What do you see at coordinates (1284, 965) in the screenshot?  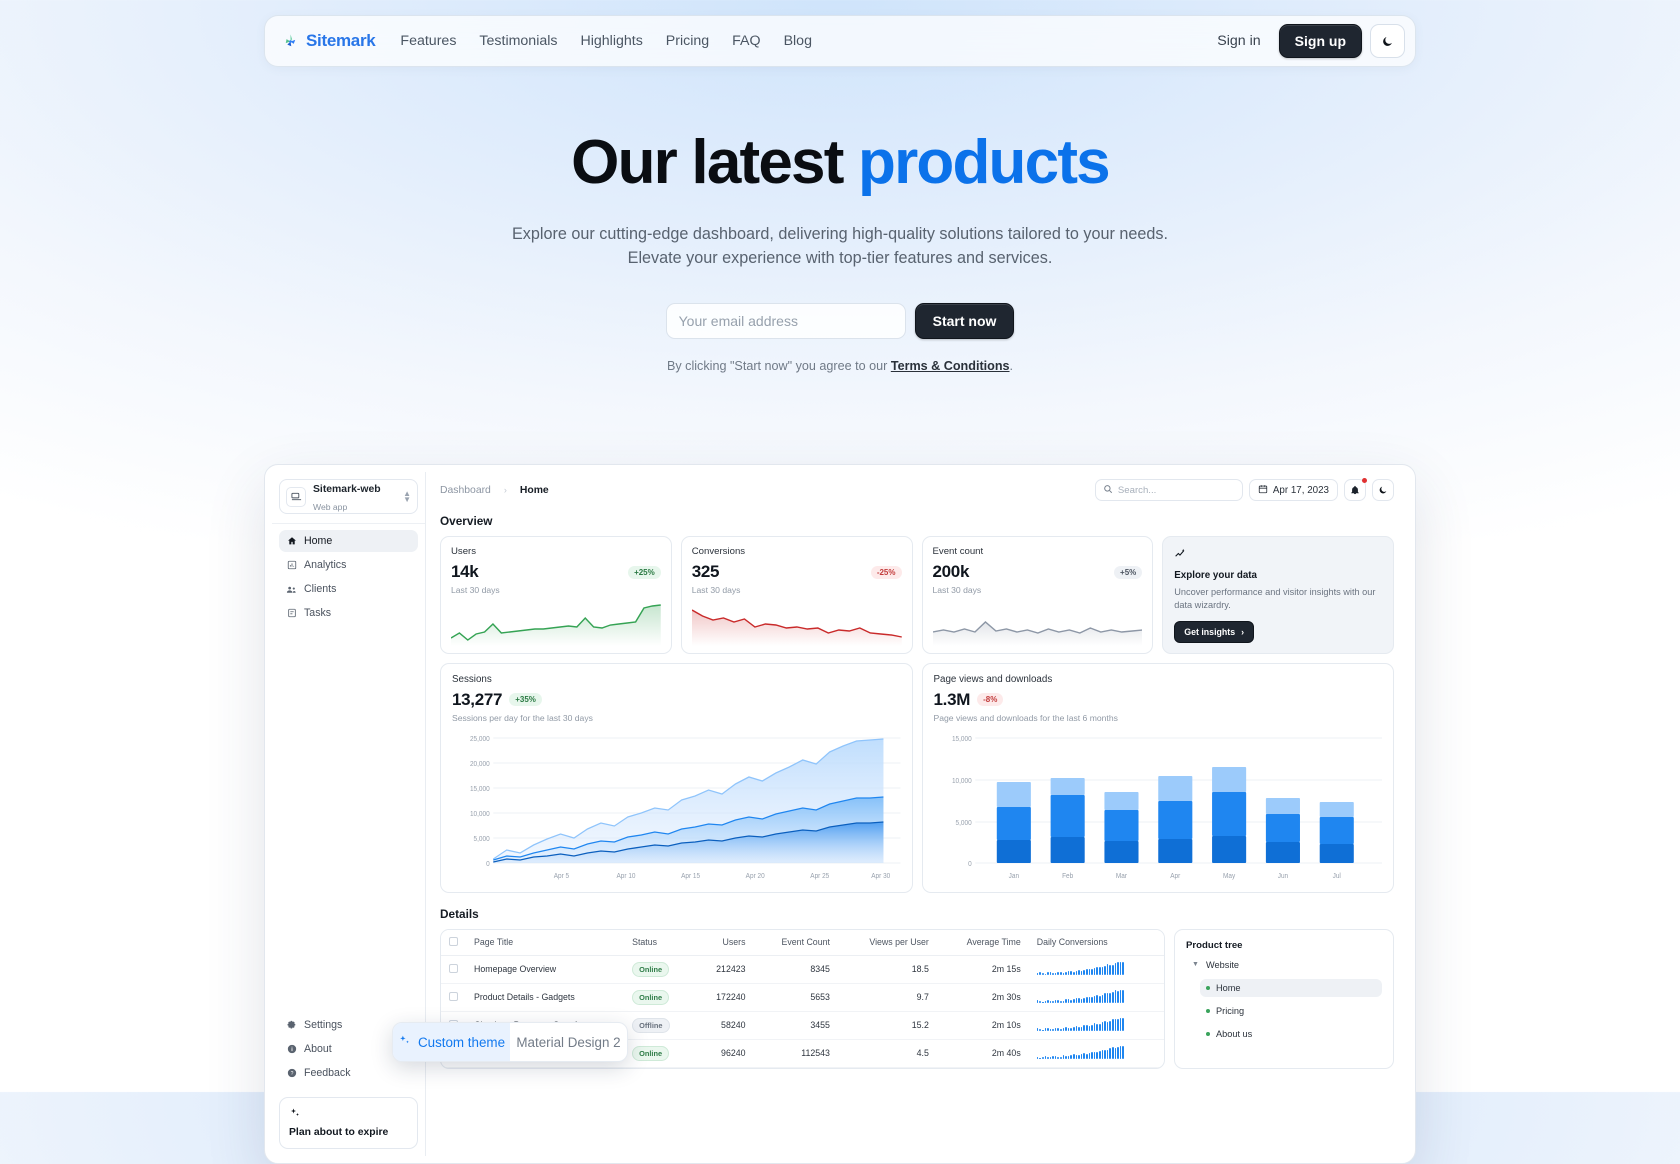 I see `tree-node-website: ▼ Website` at bounding box center [1284, 965].